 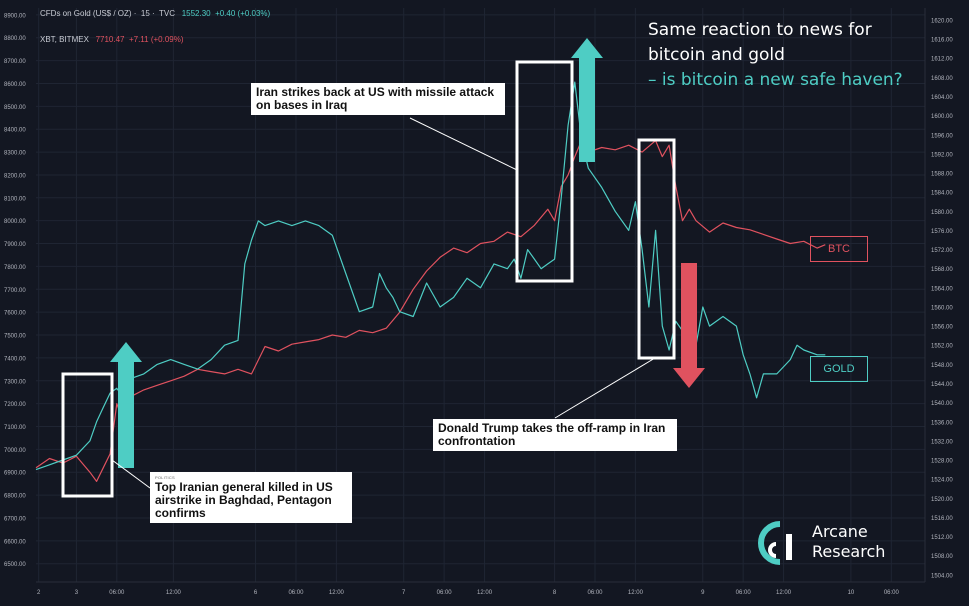 What do you see at coordinates (15, 222) in the screenshot?
I see `left-tick-label: 8000.00` at bounding box center [15, 222].